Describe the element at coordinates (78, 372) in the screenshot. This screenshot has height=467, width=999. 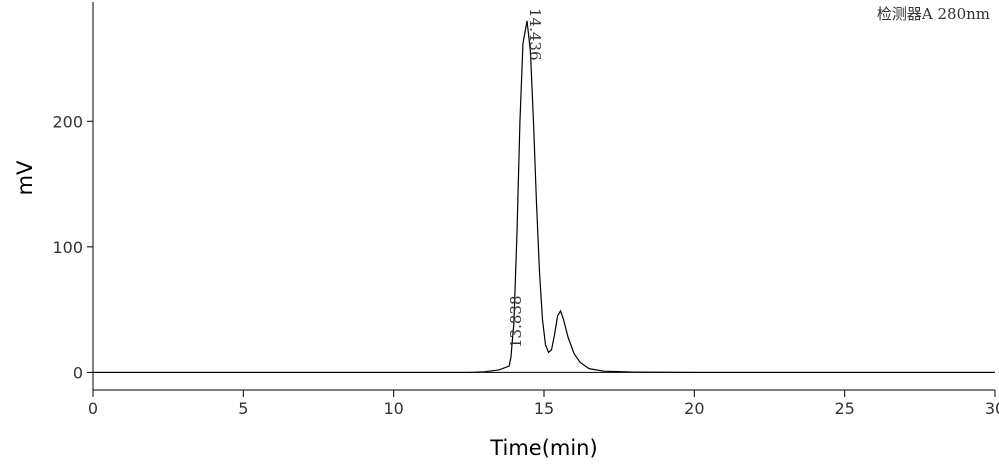
I see `y-tick-label: 0` at that location.